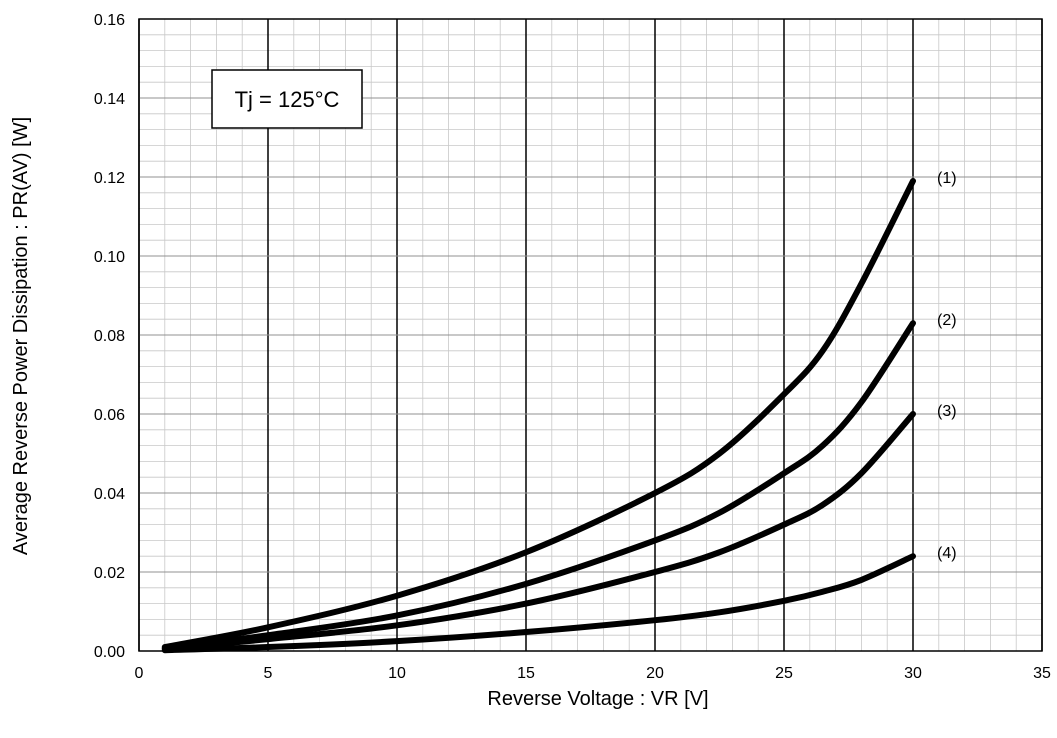 The image size is (1057, 738). What do you see at coordinates (109, 257) in the screenshot?
I see `y-tick-label: 0.10` at bounding box center [109, 257].